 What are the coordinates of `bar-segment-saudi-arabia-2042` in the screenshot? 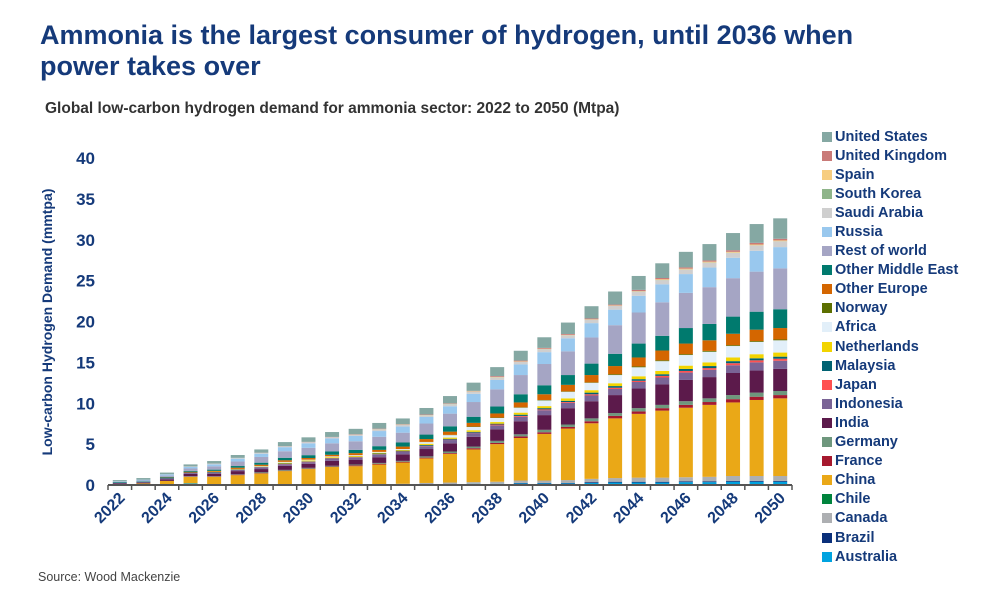 It's located at (591, 321).